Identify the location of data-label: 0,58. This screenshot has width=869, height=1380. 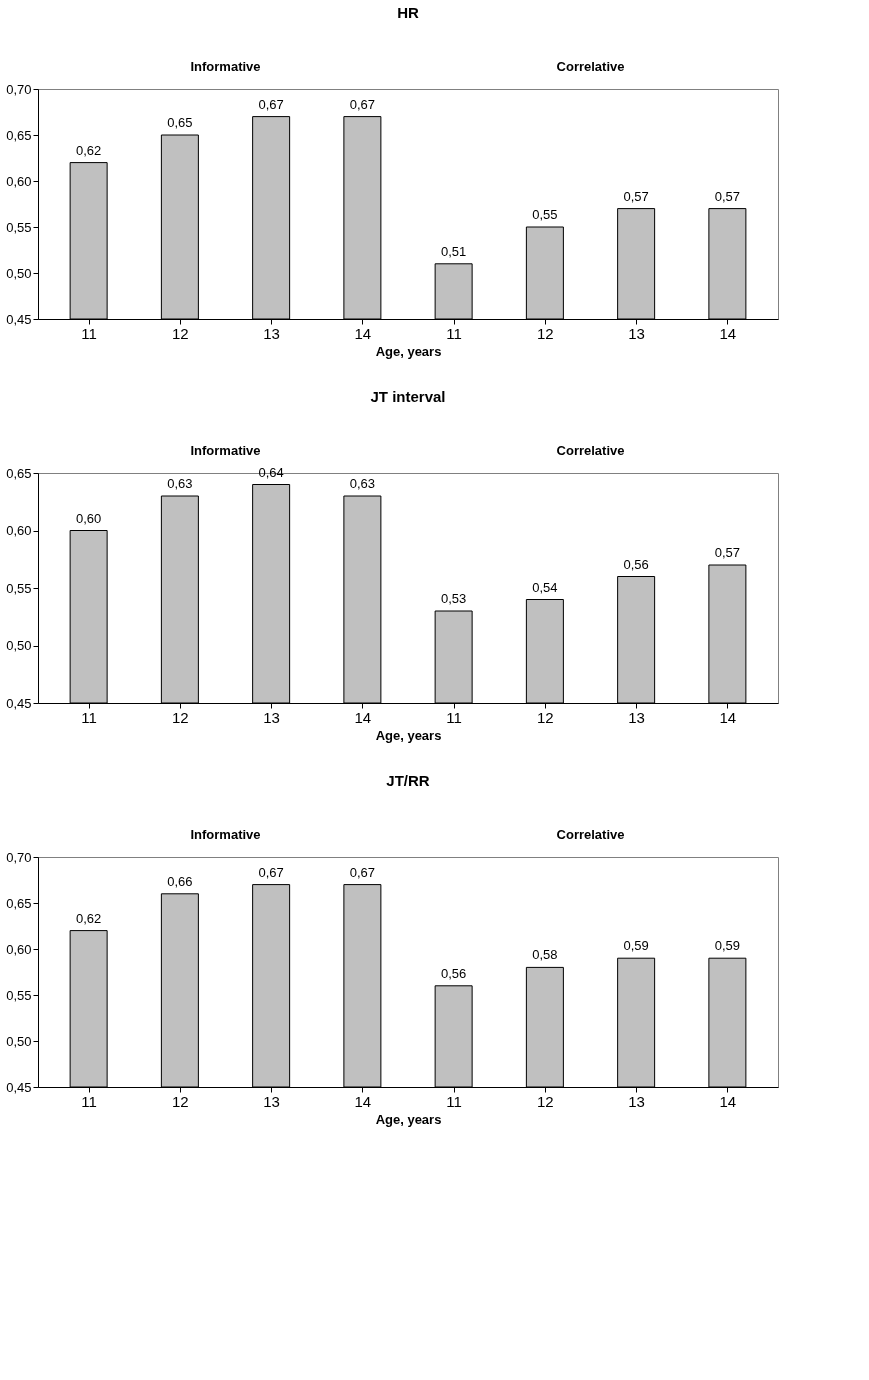
(545, 955).